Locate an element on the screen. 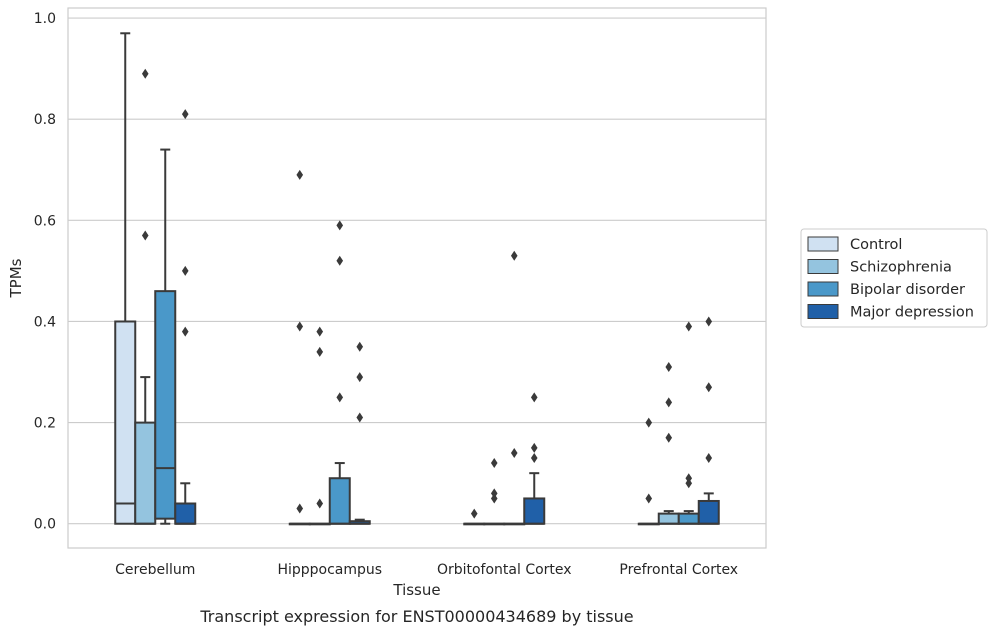  legend-label: Bipolar disorder is located at coordinates (907, 290).